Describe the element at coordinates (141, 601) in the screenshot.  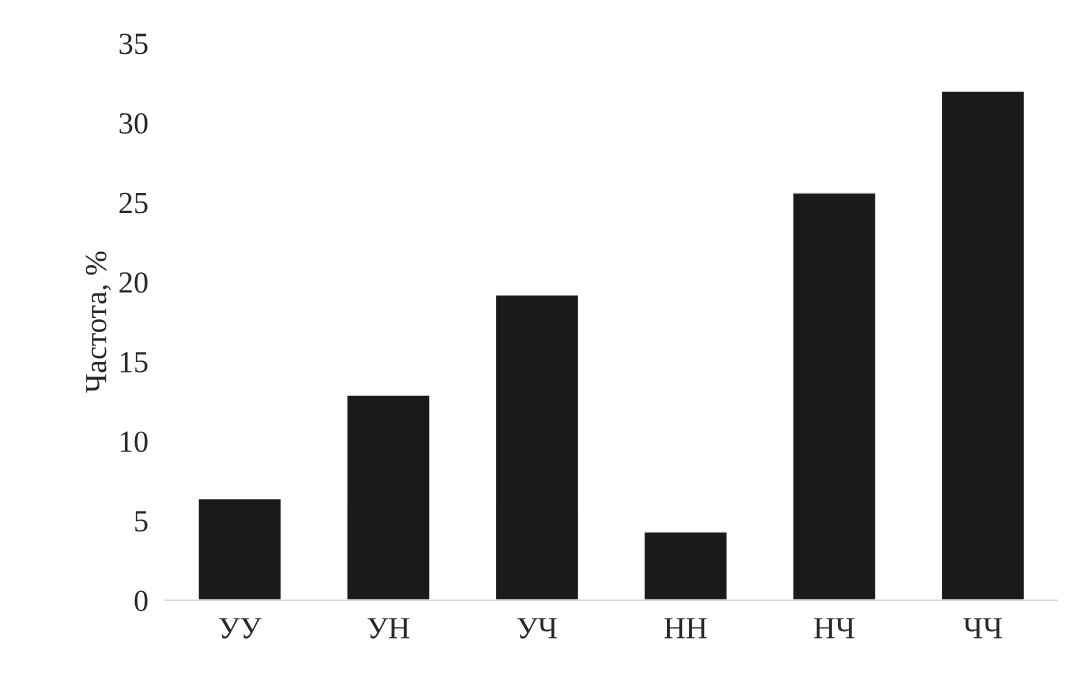
I see `y-tick-label: 0` at that location.